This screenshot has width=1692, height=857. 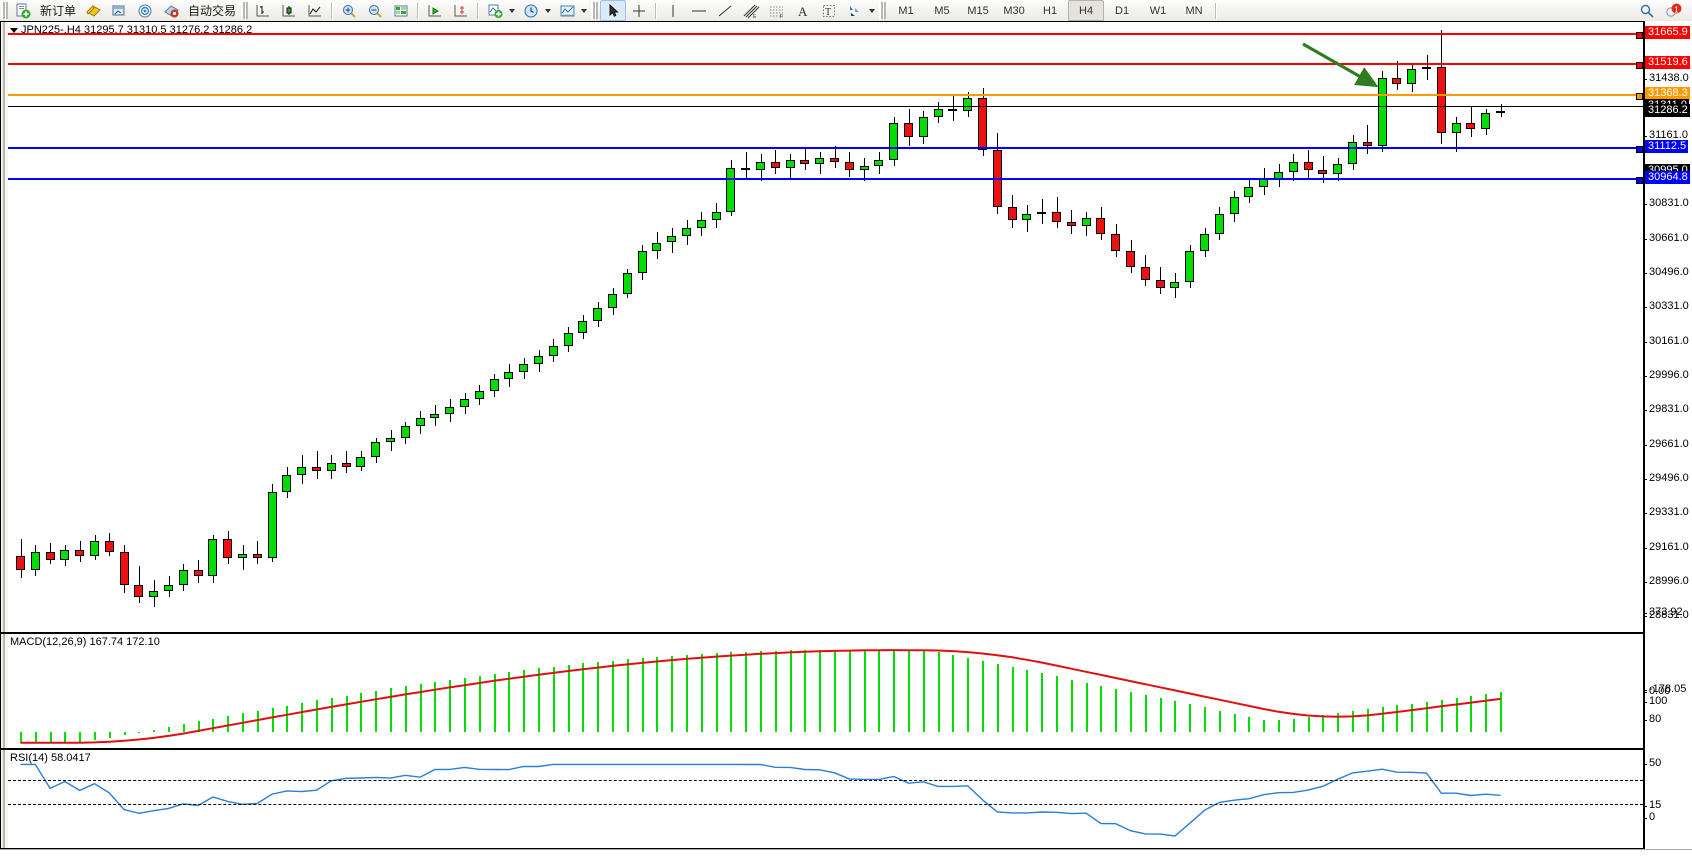 I want to click on line-chart-button, so click(x=315, y=10).